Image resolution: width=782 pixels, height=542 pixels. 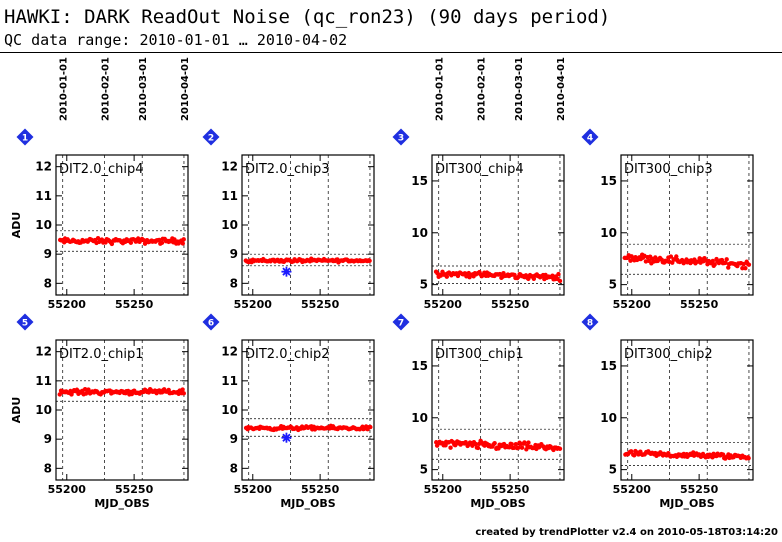 I want to click on panel-title: DIT2.0_chip1, so click(x=101, y=354).